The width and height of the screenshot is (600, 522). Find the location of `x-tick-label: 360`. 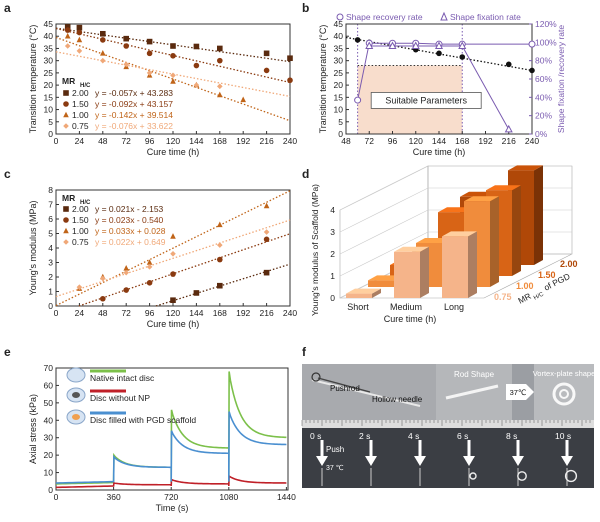

x-tick-label: 360 is located at coordinates (114, 497).